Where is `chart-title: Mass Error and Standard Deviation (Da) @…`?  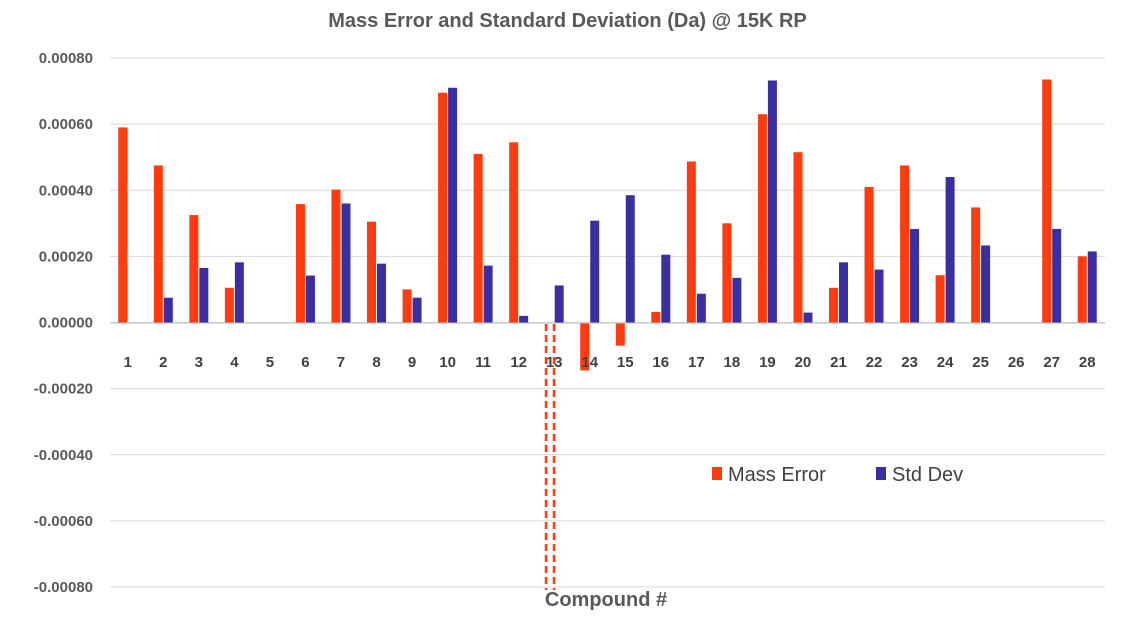
chart-title: Mass Error and Standard Deviation (Da) @… is located at coordinates (567, 21).